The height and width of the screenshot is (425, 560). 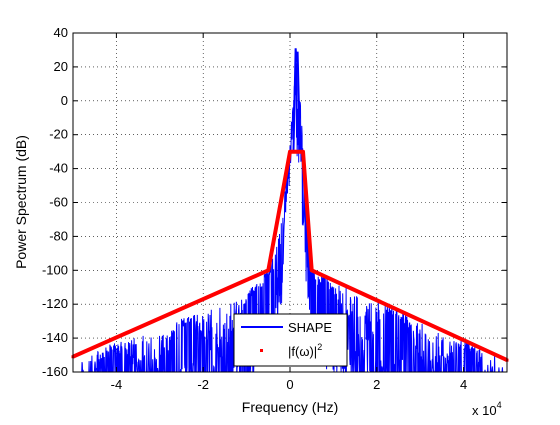 What do you see at coordinates (261, 350) in the screenshot?
I see `legend-swatch-f-omega` at bounding box center [261, 350].